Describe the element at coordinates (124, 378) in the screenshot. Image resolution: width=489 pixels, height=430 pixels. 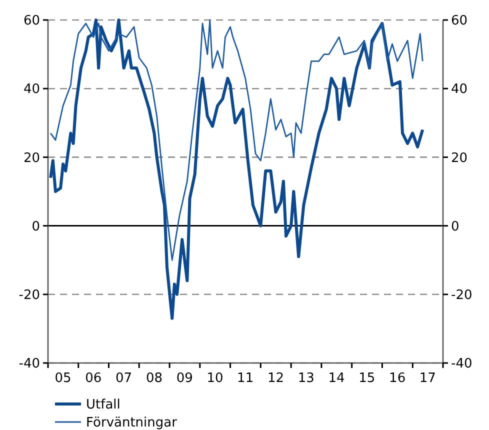
I see `x-tick-label: 07` at that location.